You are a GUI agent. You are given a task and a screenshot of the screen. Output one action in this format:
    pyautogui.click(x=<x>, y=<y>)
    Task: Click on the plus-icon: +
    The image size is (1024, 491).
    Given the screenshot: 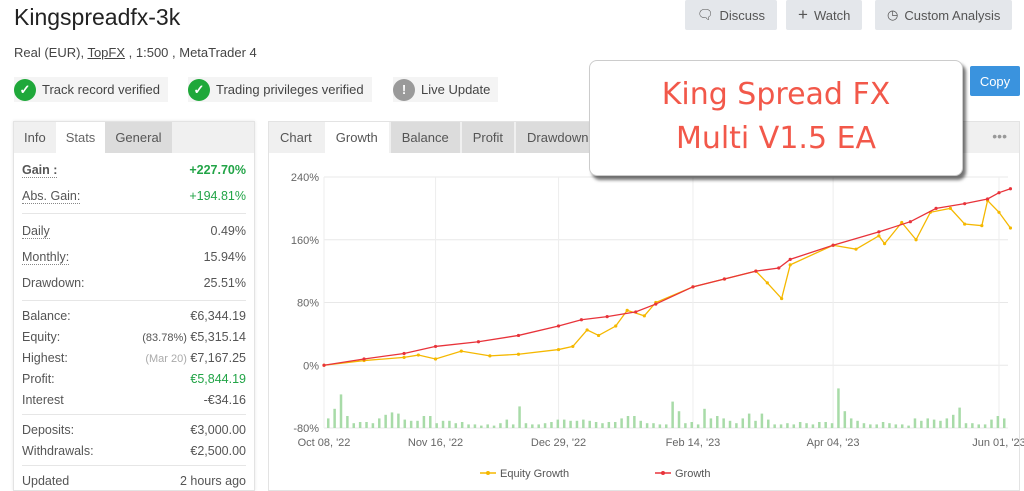 What is the action you would take?
    pyautogui.click(x=803, y=14)
    